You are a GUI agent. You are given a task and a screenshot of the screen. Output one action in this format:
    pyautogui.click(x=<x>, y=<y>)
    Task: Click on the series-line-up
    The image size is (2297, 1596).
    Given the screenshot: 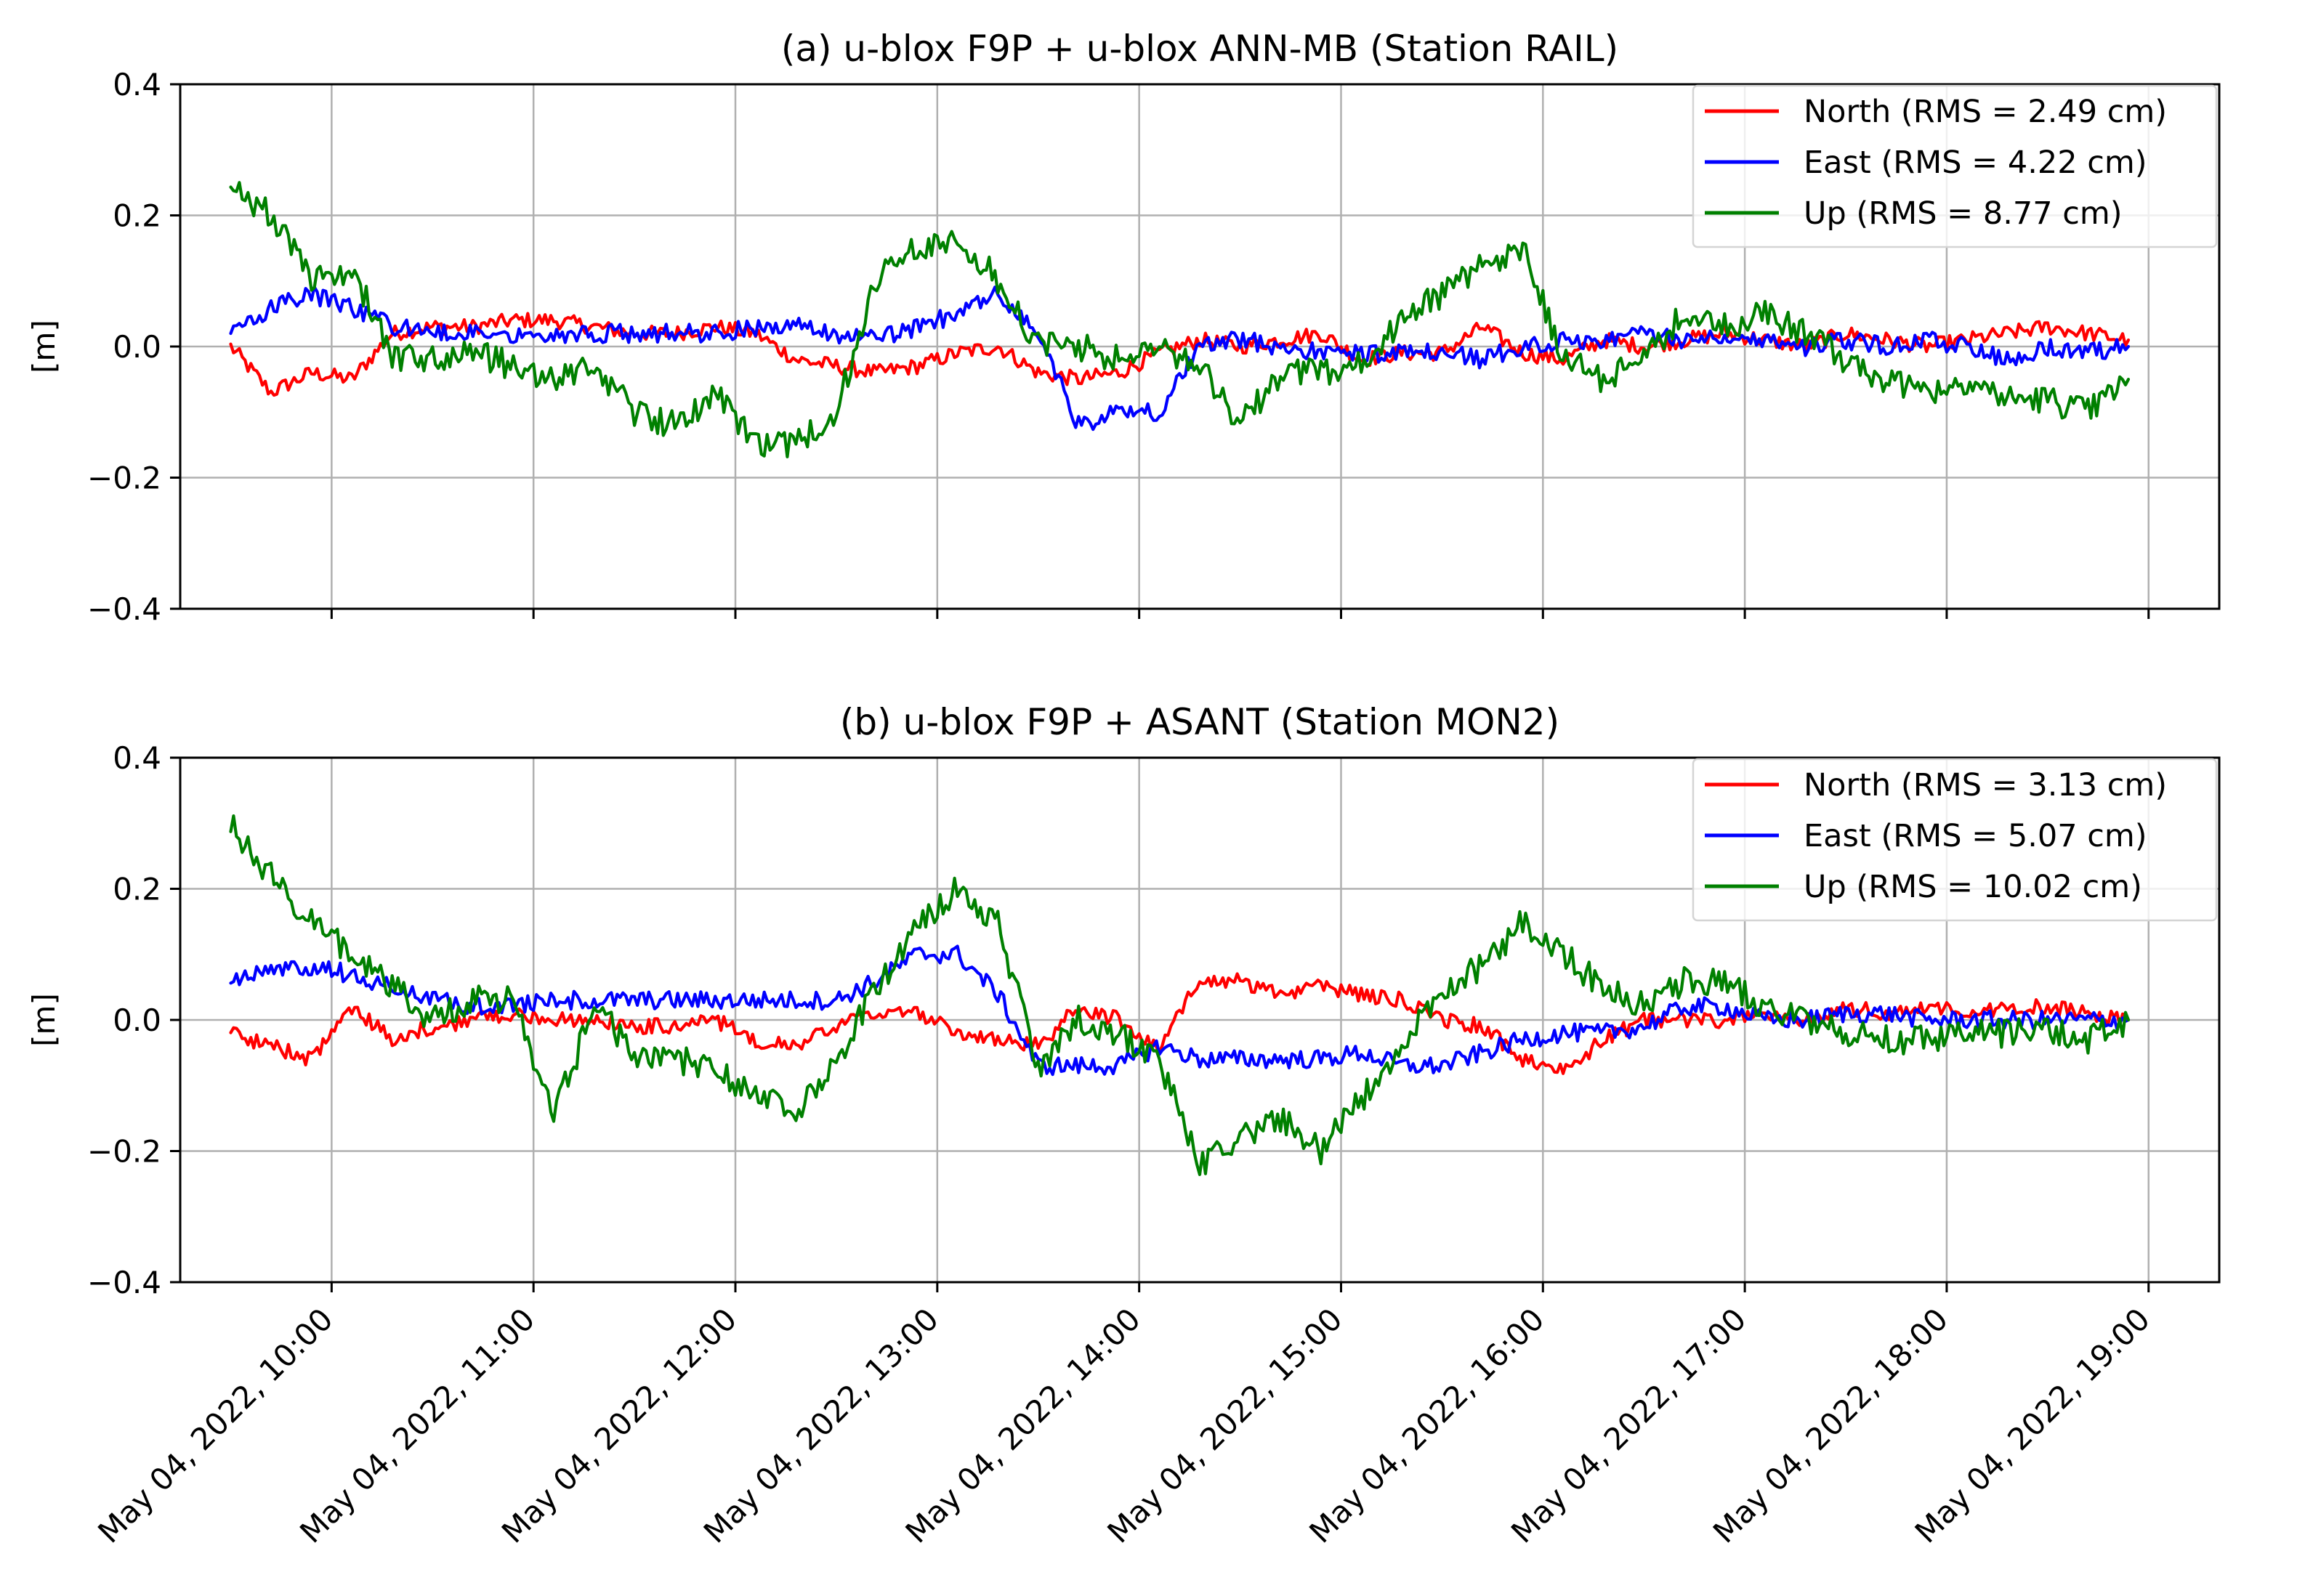 What is the action you would take?
    pyautogui.click(x=1180, y=320)
    